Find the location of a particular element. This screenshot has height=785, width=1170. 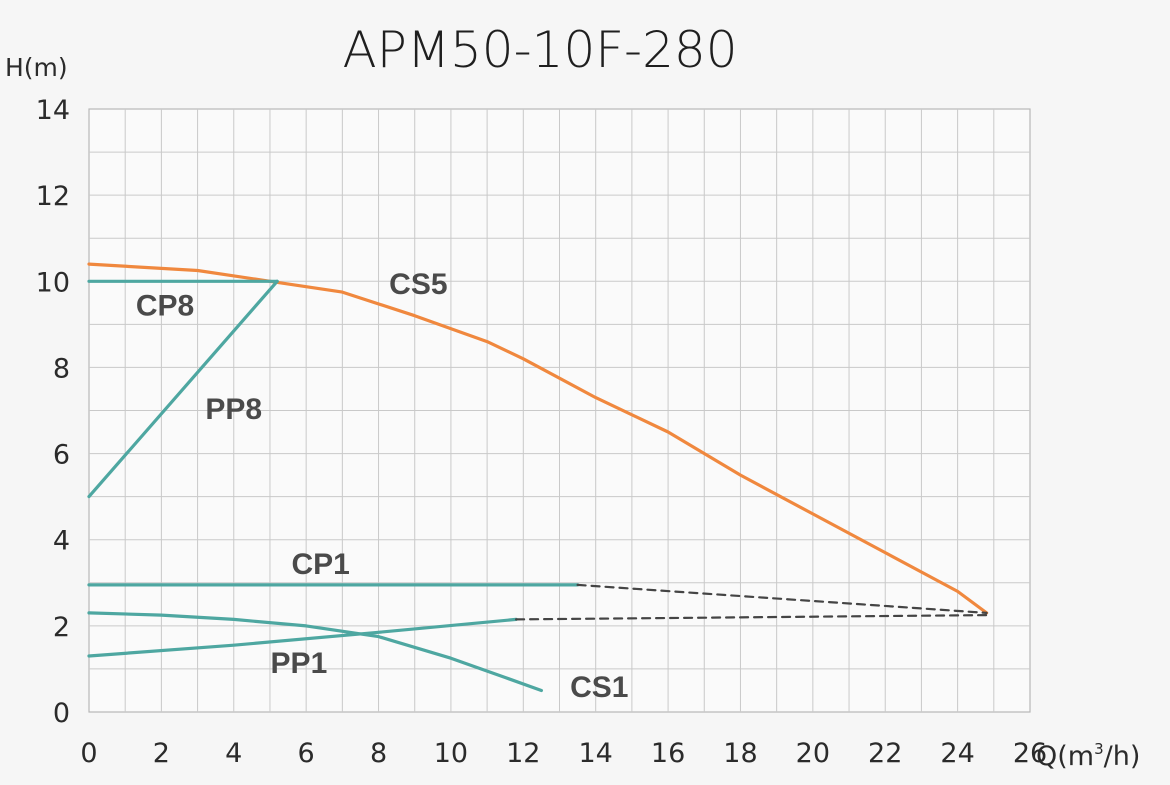

y-tick-label: 8 is located at coordinates (61, 368).